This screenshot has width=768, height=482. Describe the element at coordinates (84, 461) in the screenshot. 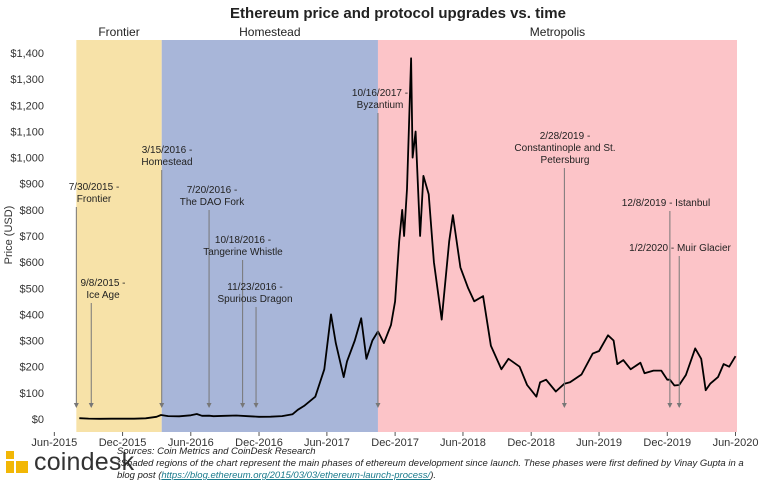

I see `coindesk-logo-text: coindesk` at that location.